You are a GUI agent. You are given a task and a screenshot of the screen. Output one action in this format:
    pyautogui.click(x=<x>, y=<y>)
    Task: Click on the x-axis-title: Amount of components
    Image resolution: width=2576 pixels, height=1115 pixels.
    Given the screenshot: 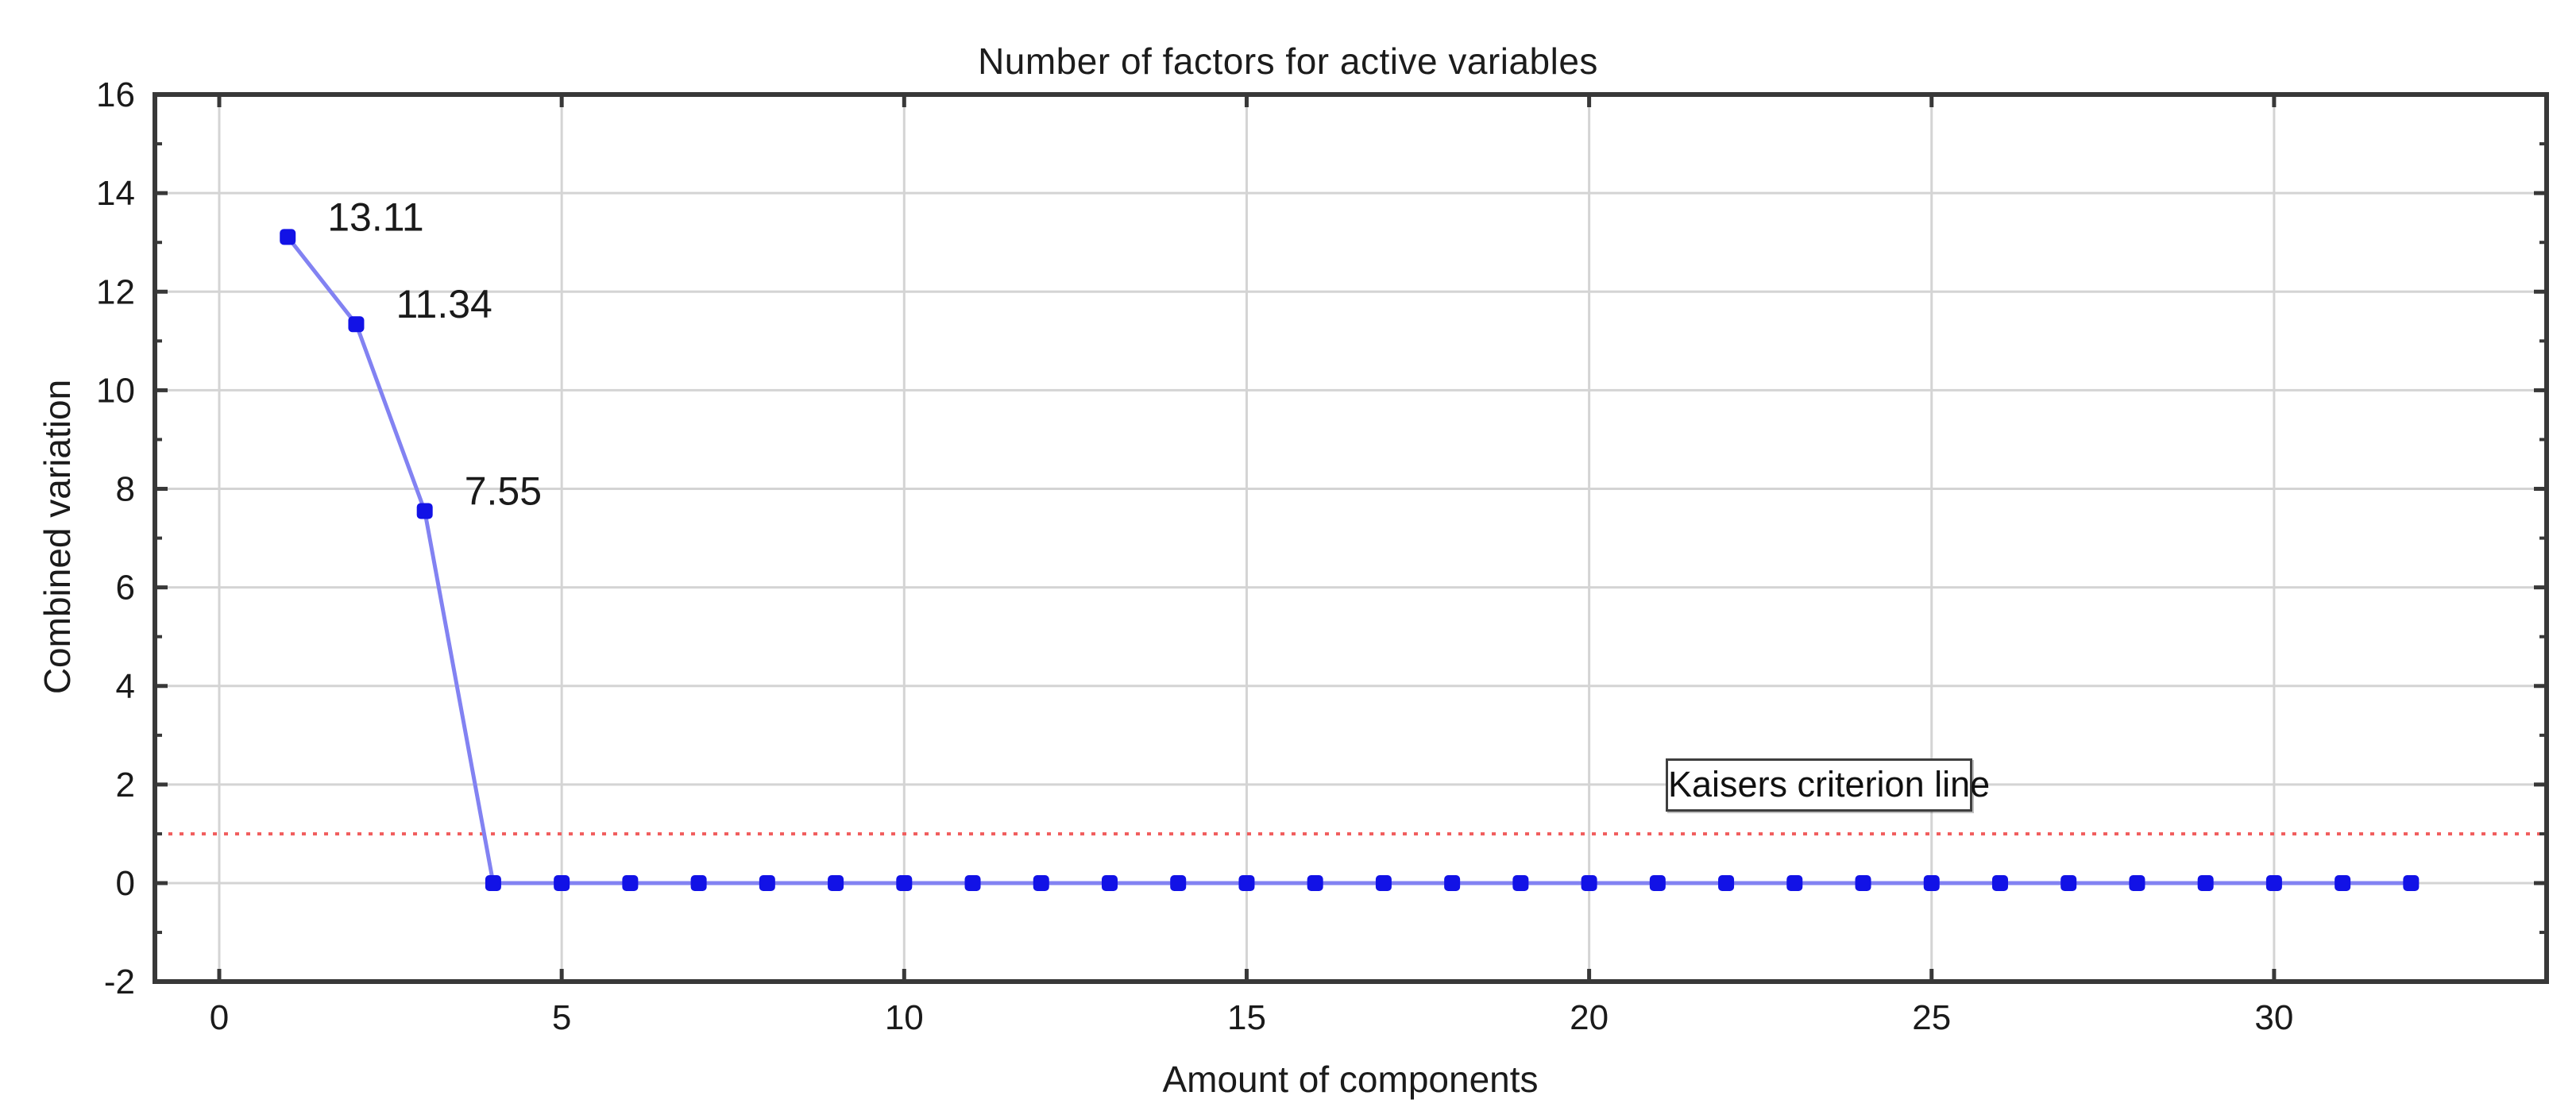 What is the action you would take?
    pyautogui.click(x=1350, y=1079)
    